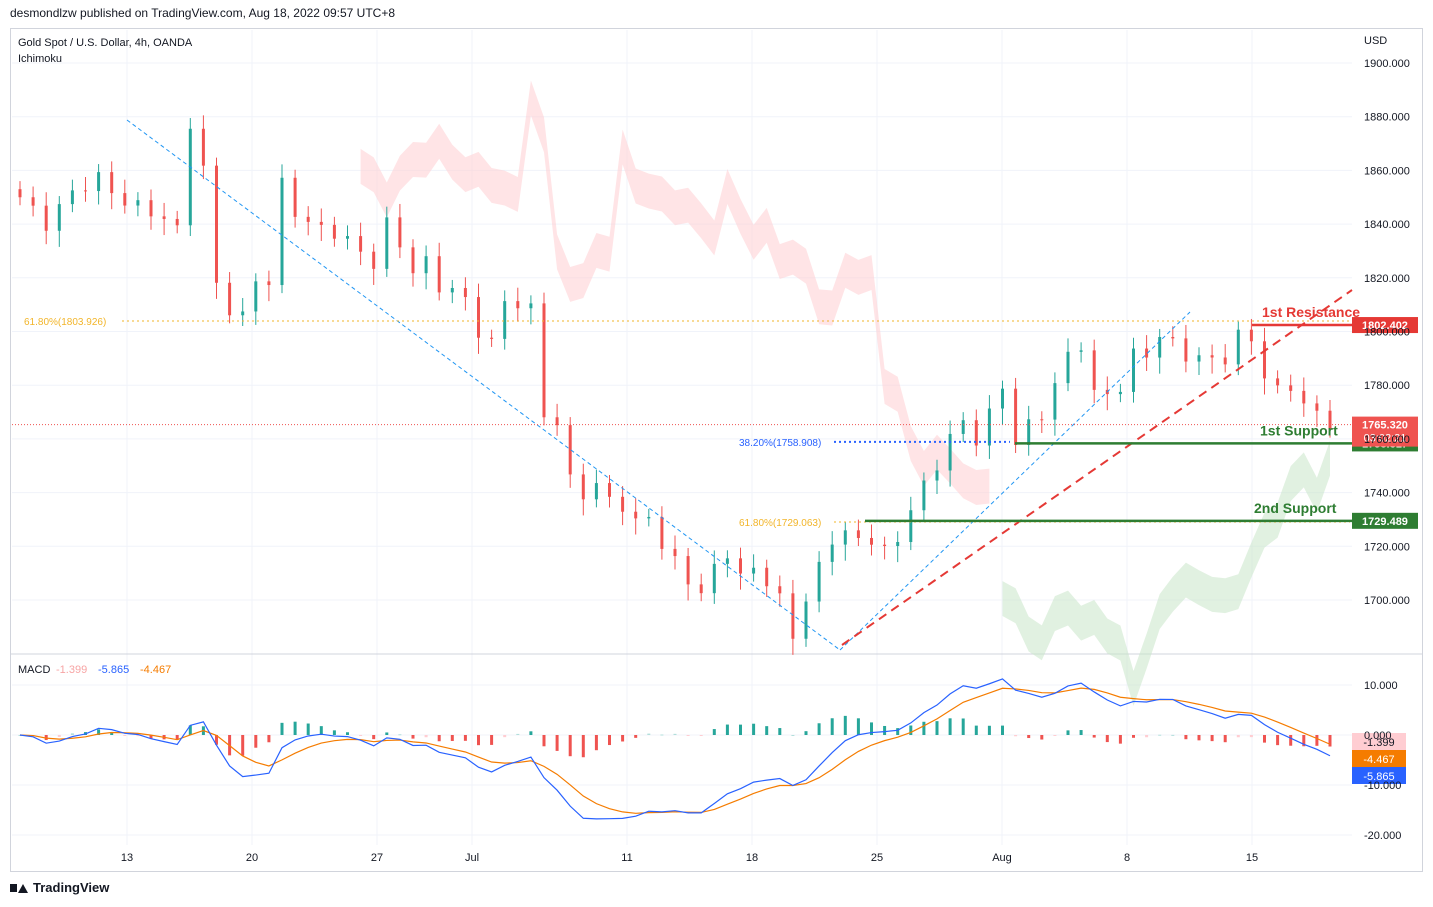 The image size is (1433, 907). I want to click on macd-title: MACD, so click(34, 670).